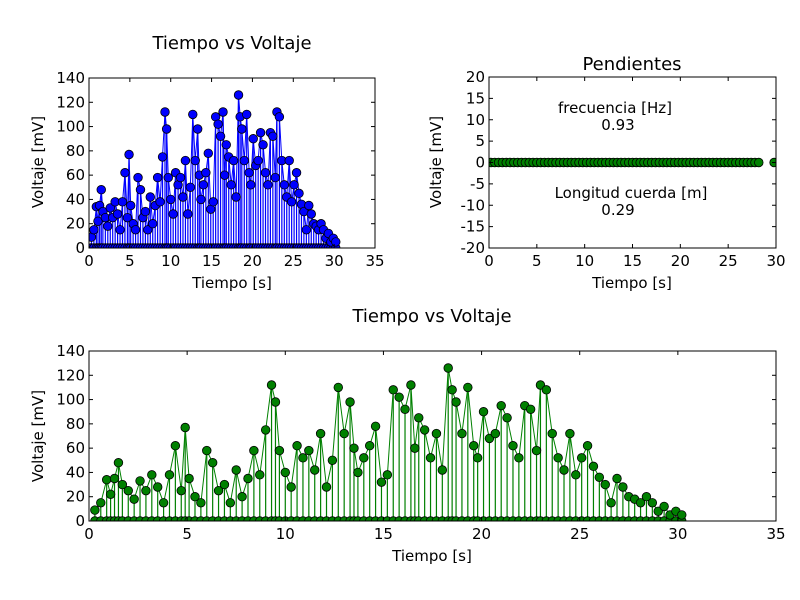 The height and width of the screenshot is (600, 800). I want to click on y-tick-label: 20, so click(75, 497).